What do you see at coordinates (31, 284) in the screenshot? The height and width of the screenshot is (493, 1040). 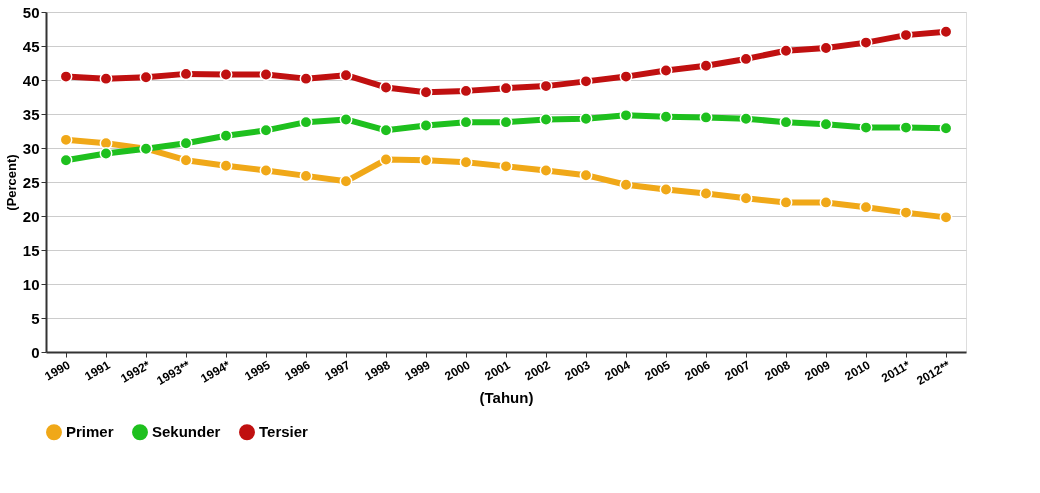 I see `y-tick-label: 10` at bounding box center [31, 284].